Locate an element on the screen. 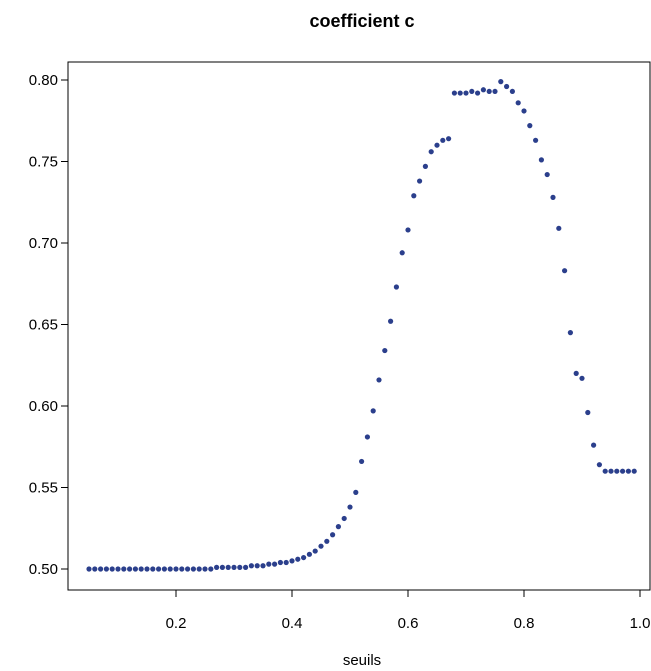 The image size is (651, 671). x-tick-label: 0.8 is located at coordinates (524, 623).